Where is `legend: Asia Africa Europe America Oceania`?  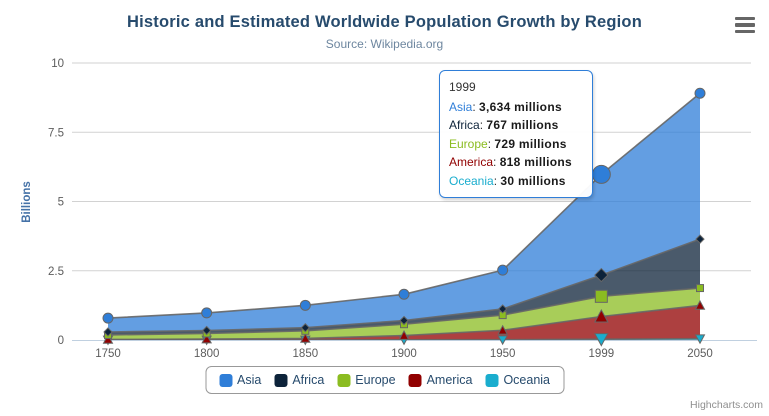 legend: Asia Africa Europe America Oceania is located at coordinates (384, 380).